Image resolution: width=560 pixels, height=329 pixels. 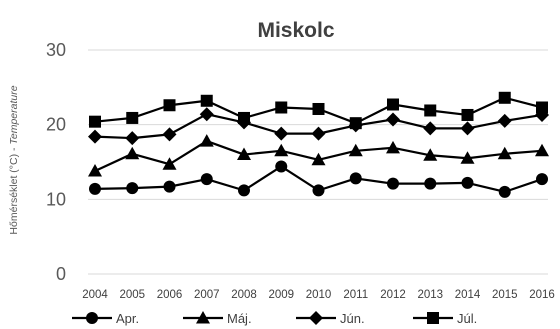 I want to click on data-point-4-2010, so click(x=318, y=108).